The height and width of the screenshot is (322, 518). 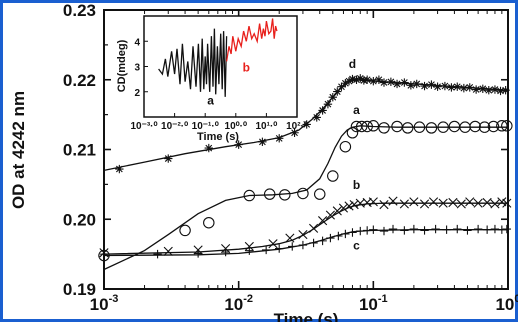 What do you see at coordinates (356, 185) in the screenshot?
I see `series-label-b: b` at bounding box center [356, 185].